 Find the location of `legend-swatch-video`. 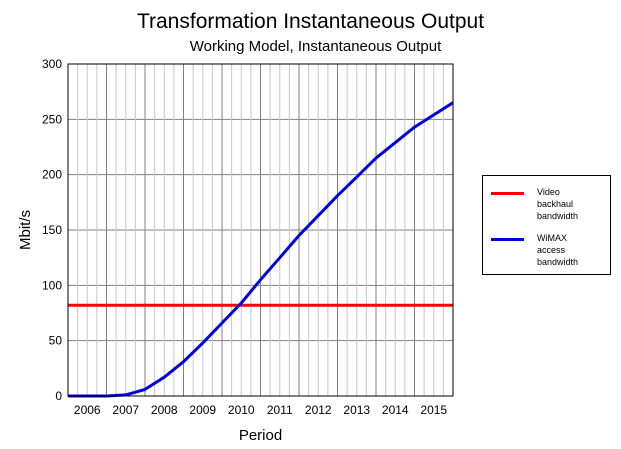

legend-swatch-video is located at coordinates (507, 193).